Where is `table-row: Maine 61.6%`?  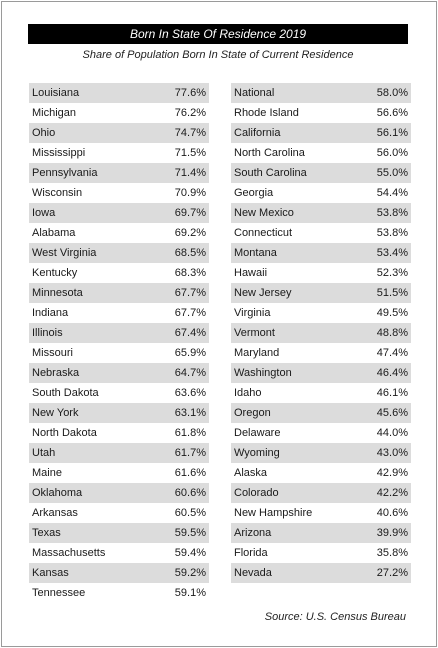
table-row: Maine 61.6% is located at coordinates (119, 473).